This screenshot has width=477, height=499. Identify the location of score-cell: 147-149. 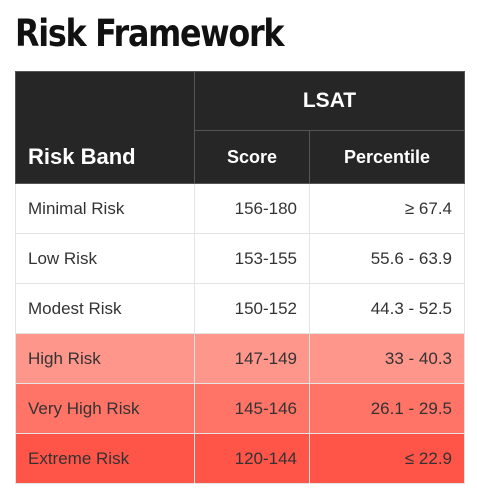
(252, 358).